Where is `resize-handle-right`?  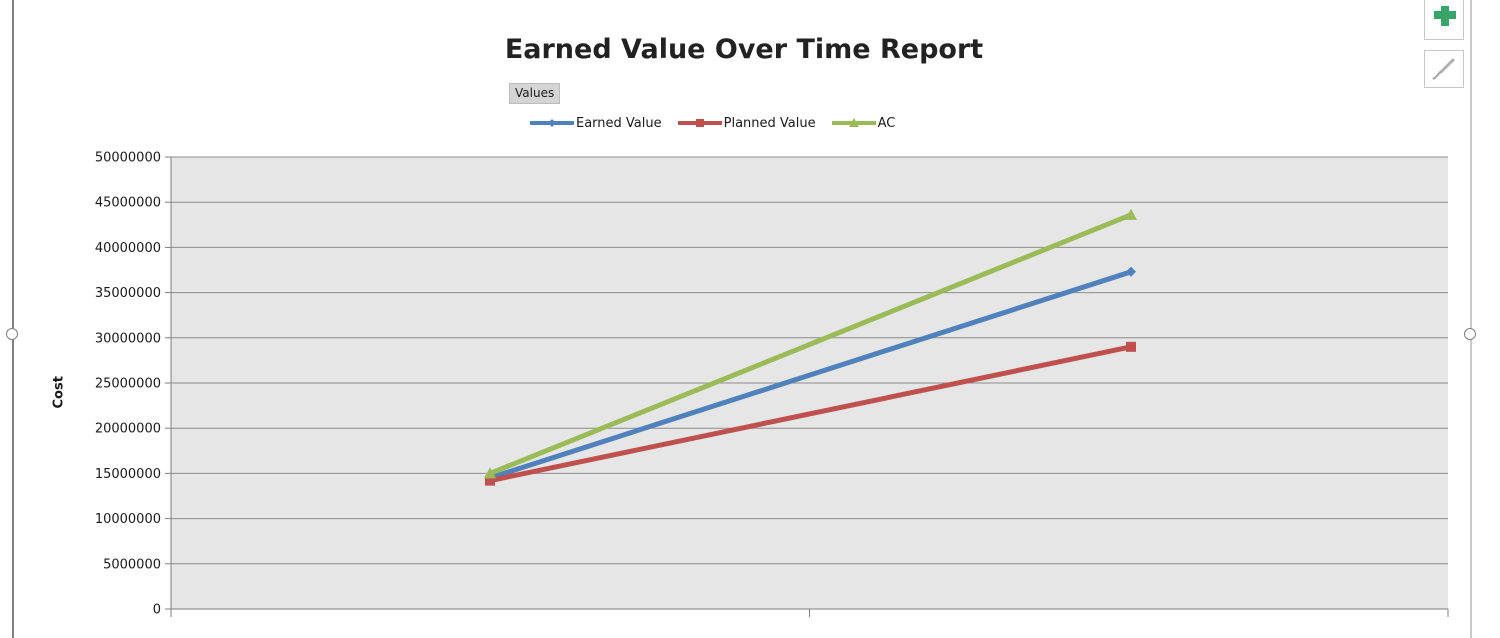 resize-handle-right is located at coordinates (1470, 334).